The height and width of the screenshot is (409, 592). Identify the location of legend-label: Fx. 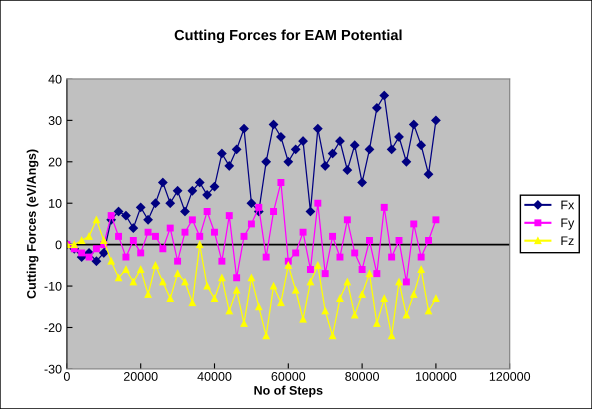
(567, 205).